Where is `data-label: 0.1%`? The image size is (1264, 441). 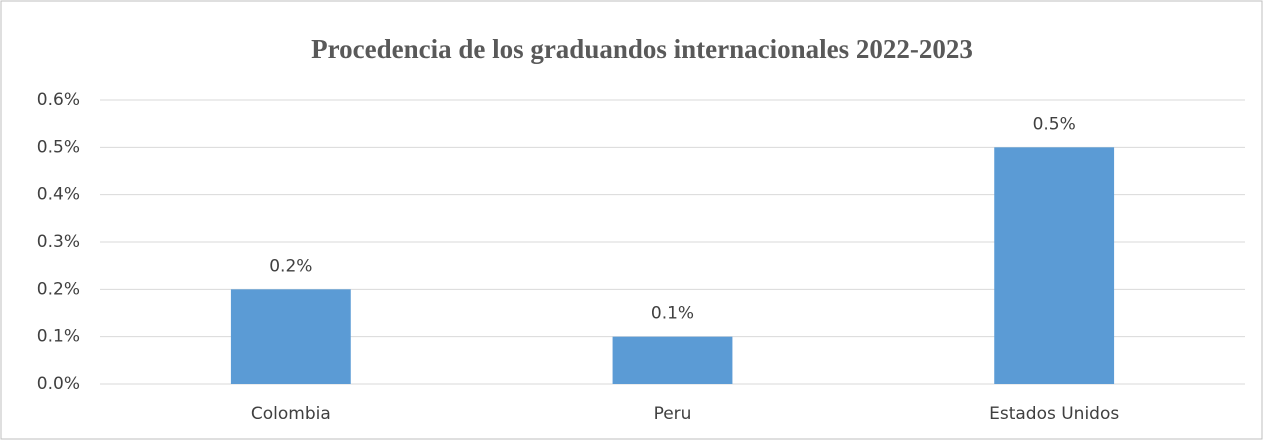 data-label: 0.1% is located at coordinates (672, 314).